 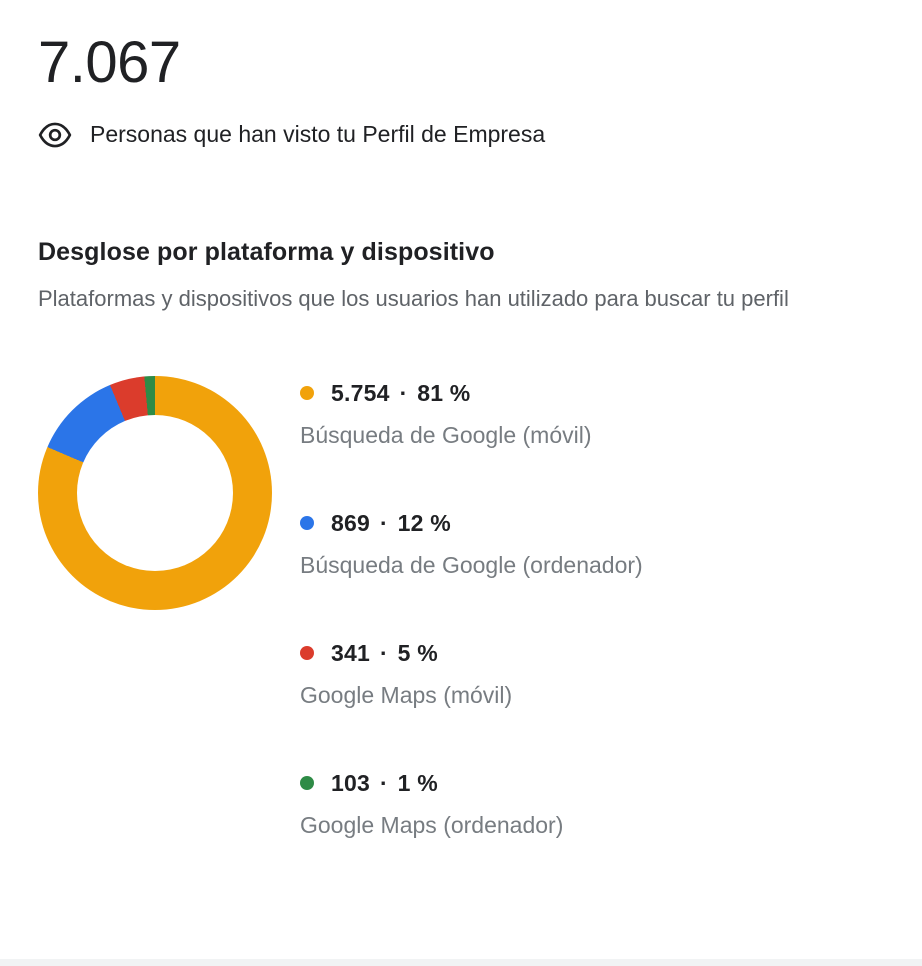 What do you see at coordinates (266, 251) in the screenshot?
I see `section-title: Desglose por plataforma y dispositivo` at bounding box center [266, 251].